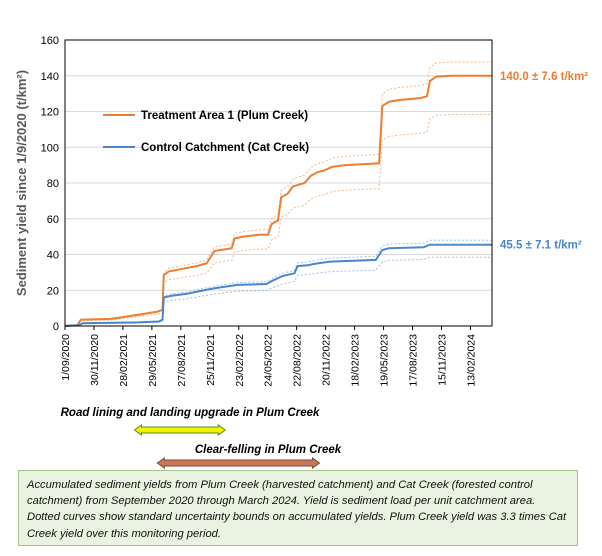 This screenshot has width=602, height=556. What do you see at coordinates (541, 246) in the screenshot?
I see `end-label: 45.5 ± 7.1 t/km²` at bounding box center [541, 246].